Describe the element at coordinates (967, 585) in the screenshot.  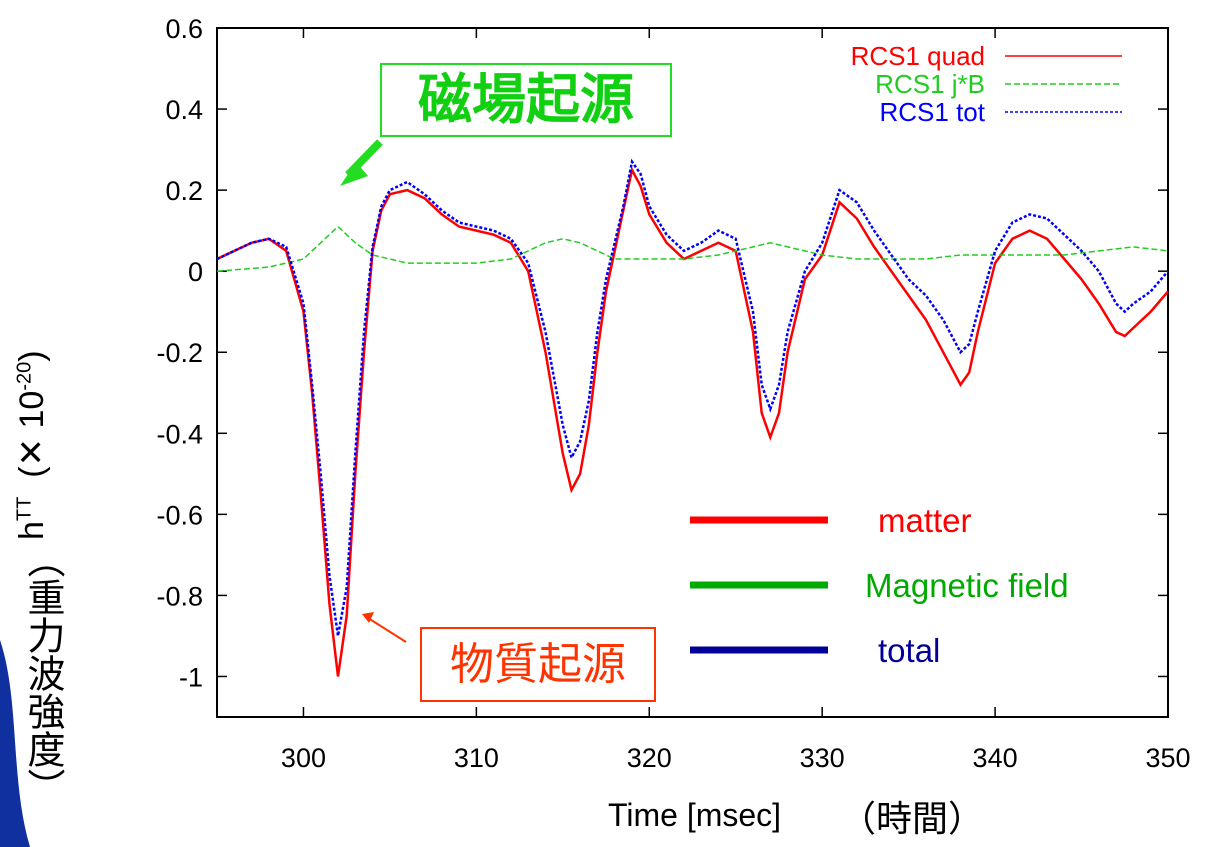
I see `legend2-label: Magnetic field` at that location.